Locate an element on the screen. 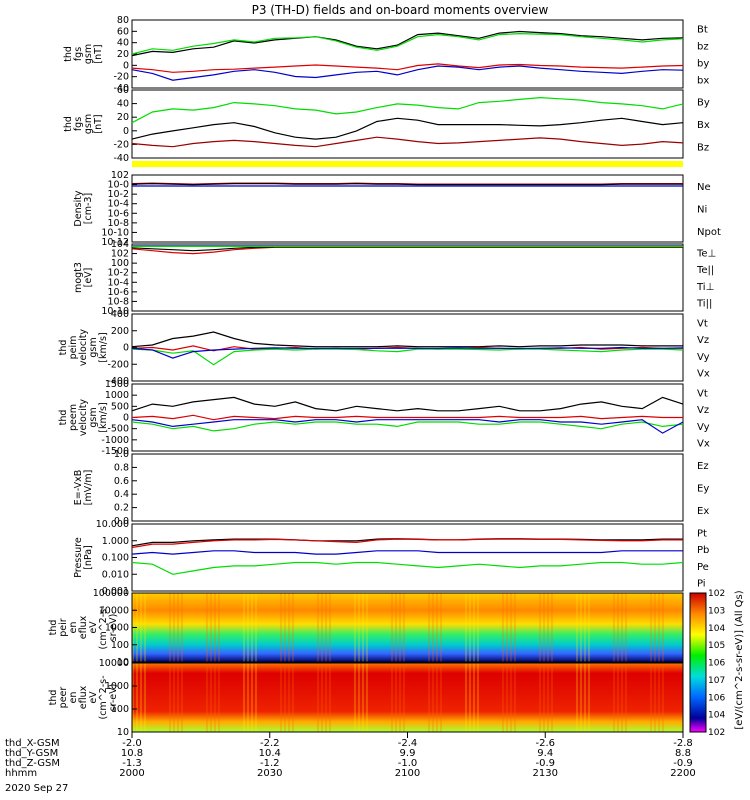  y-tick-label: 100000 is located at coordinates (111, 593).